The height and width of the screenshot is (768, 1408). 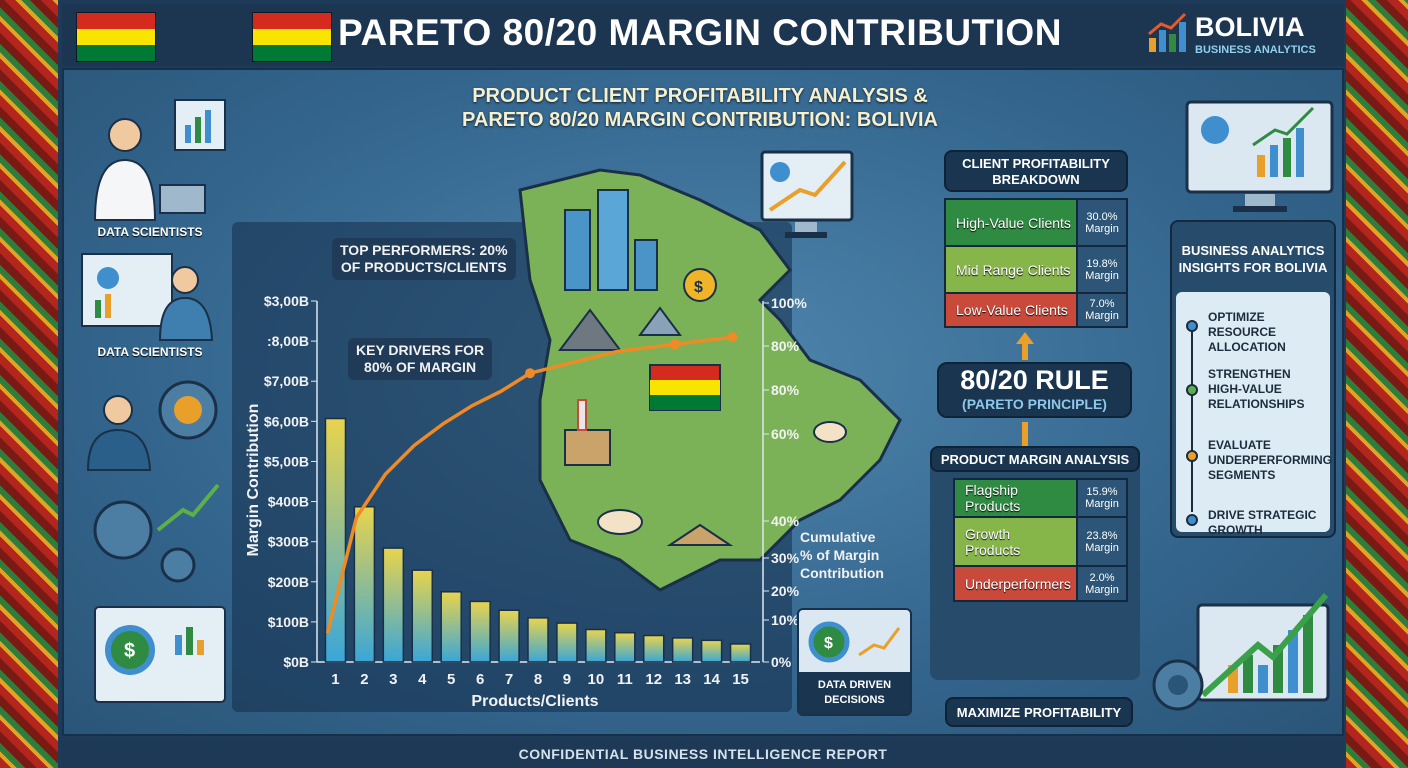 I want to click on callout-line: OF PRODUCTS/CLIENTS, so click(x=423, y=267).